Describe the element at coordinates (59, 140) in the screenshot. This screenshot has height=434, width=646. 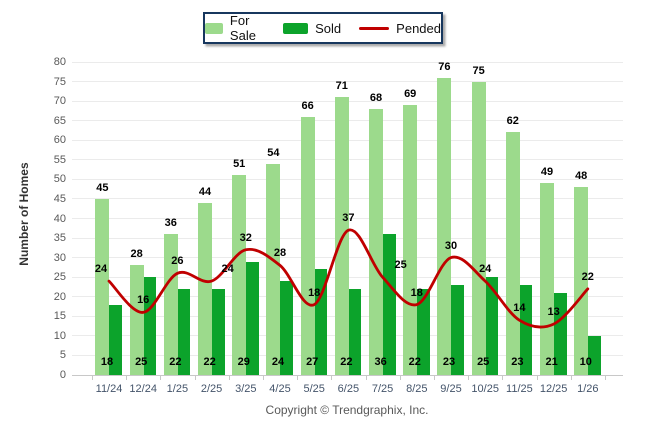
I see `y-axis-tick-label: 60` at that location.